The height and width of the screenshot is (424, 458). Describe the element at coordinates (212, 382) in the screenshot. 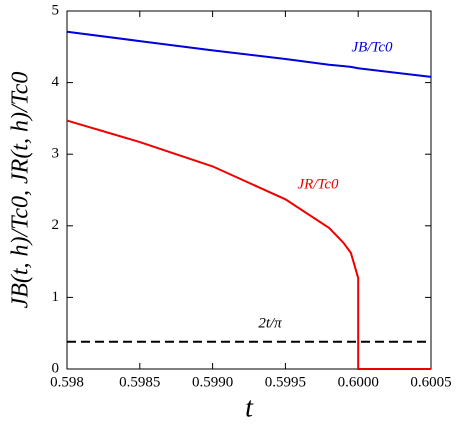

I see `x-tick-label: 0.5990` at that location.